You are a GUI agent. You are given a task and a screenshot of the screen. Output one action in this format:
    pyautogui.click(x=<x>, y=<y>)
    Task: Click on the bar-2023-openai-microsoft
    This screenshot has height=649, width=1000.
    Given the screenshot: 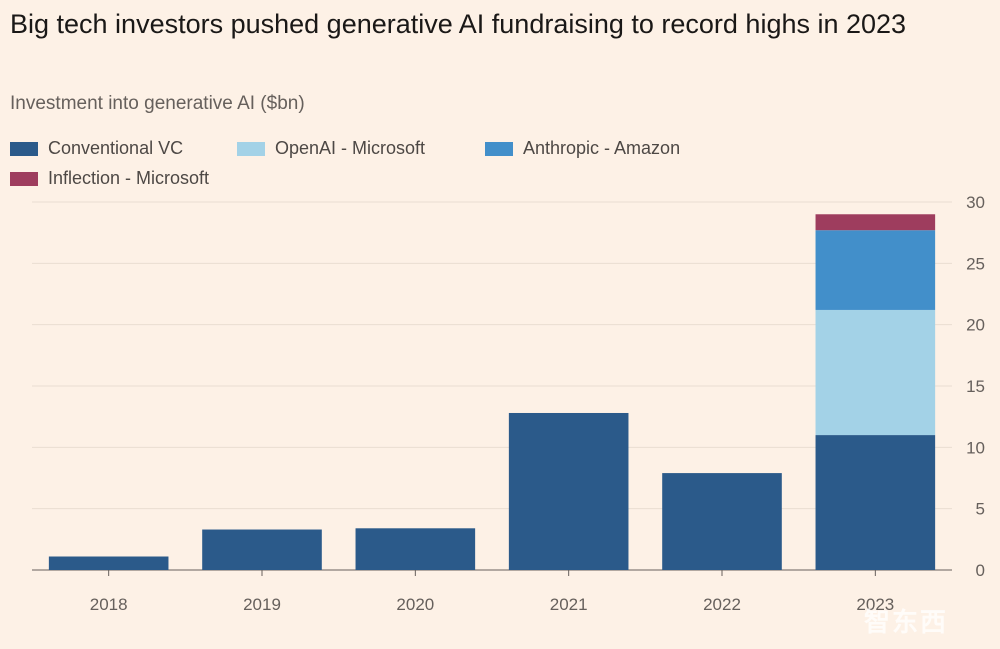 What is the action you would take?
    pyautogui.click(x=875, y=372)
    